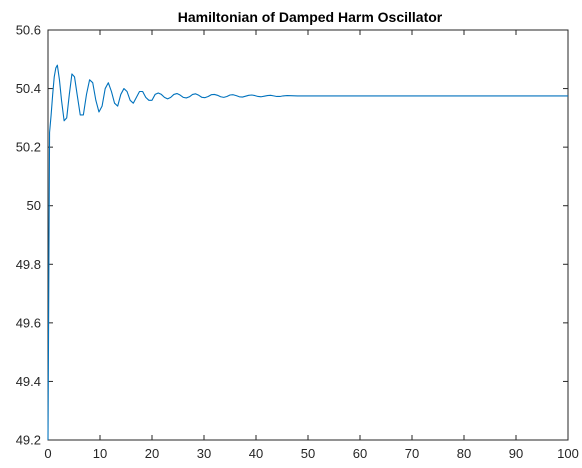  Describe the element at coordinates (28, 322) in the screenshot. I see `y-tick-label: 49.6` at that location.